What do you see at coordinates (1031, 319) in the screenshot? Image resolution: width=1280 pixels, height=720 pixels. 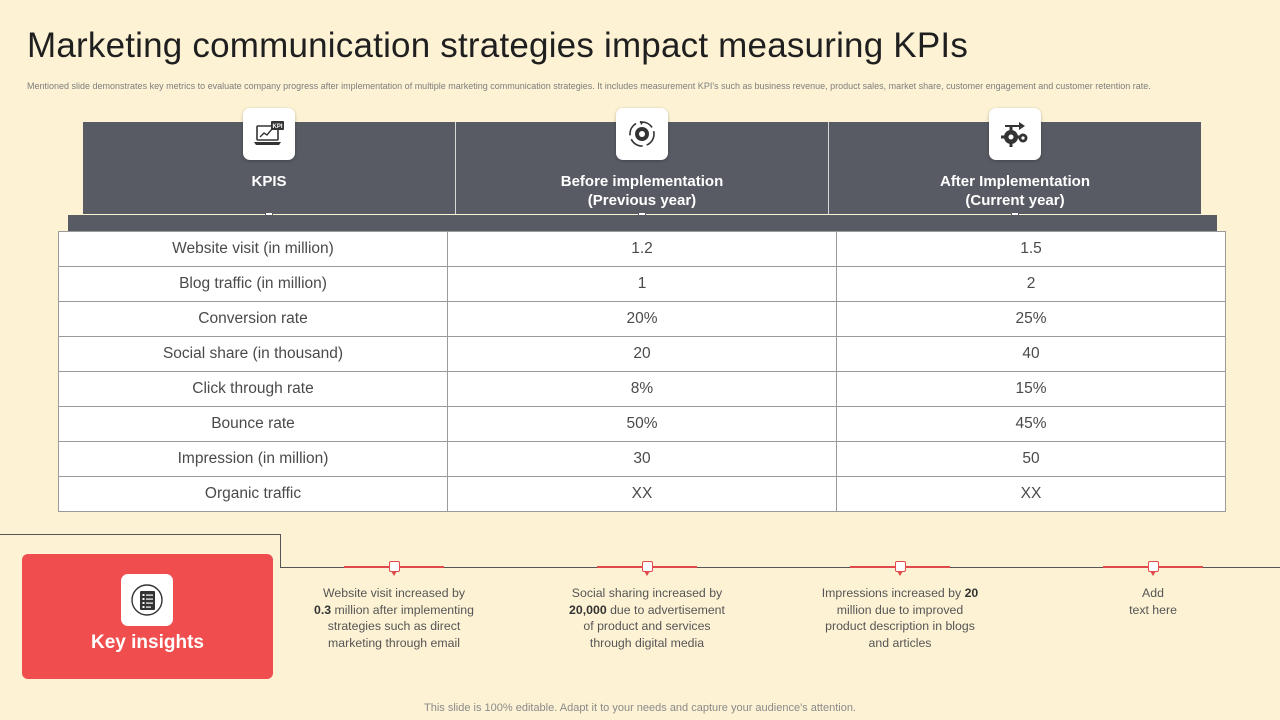 I see `after-value: 25%` at bounding box center [1031, 319].